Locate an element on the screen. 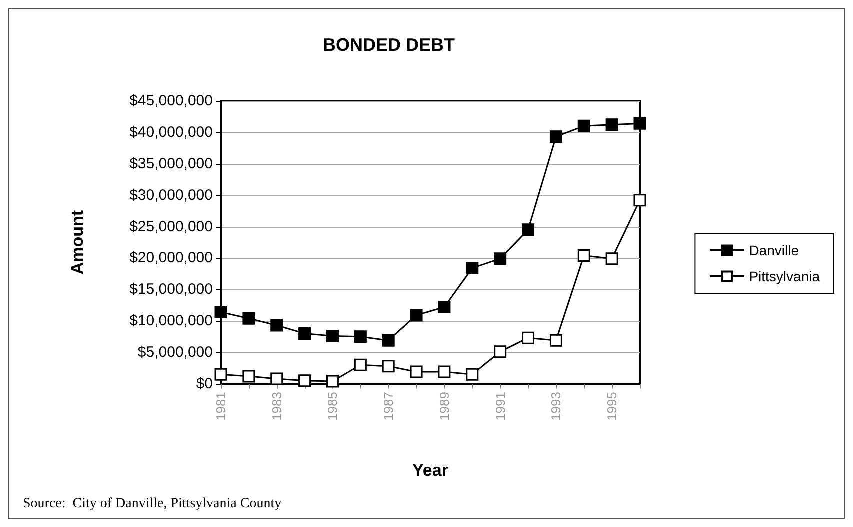 The height and width of the screenshot is (527, 853). y-axis-title: Amount is located at coordinates (77, 242).